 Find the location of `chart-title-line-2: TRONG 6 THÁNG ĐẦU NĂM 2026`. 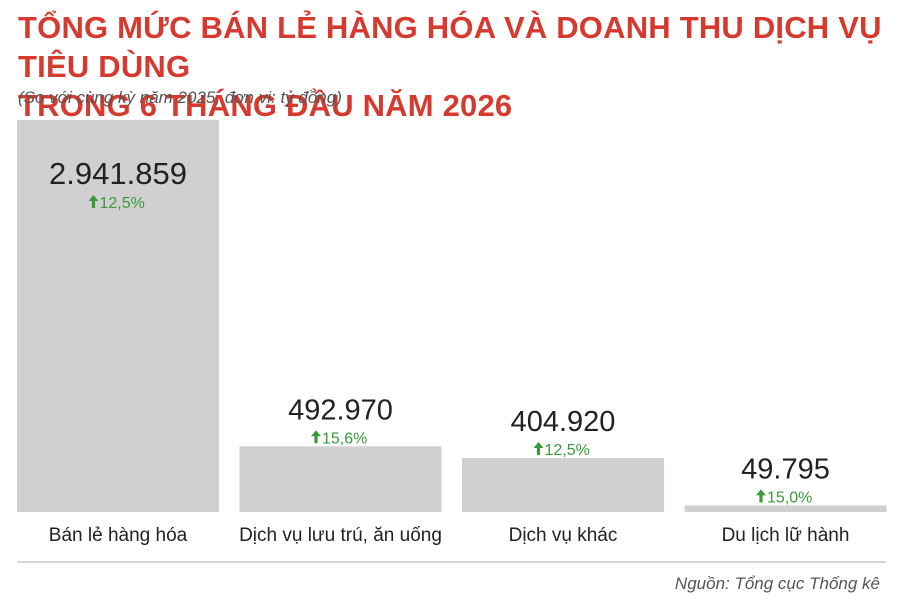

chart-title-line-2: TRONG 6 THÁNG ĐẦU NĂM 2026 is located at coordinates (265, 105).